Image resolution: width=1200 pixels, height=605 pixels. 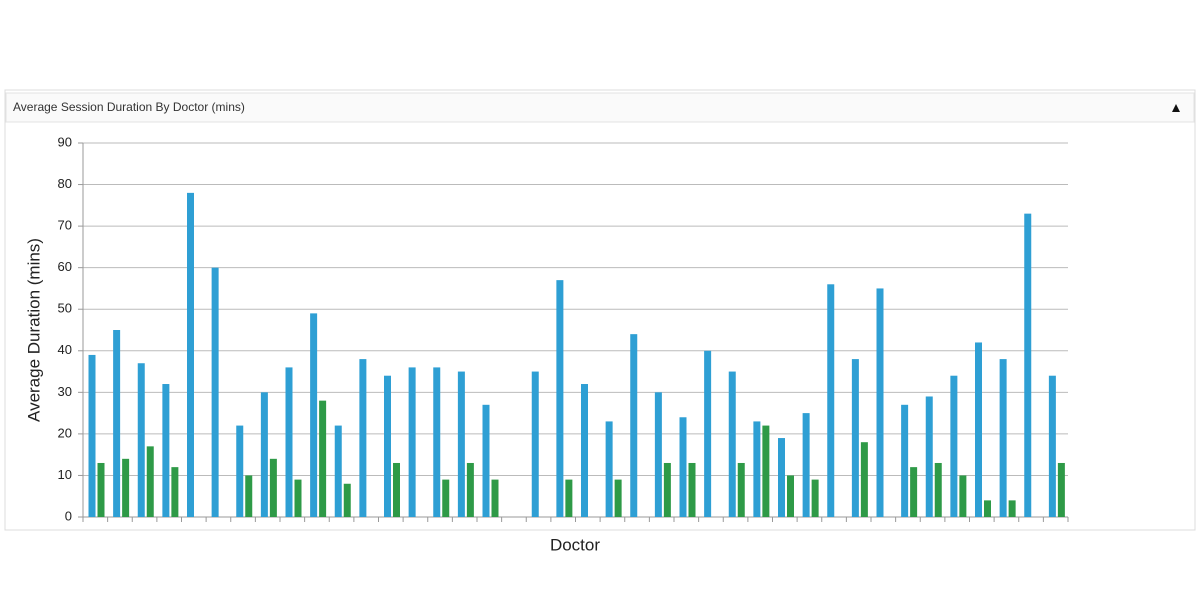 I want to click on y-tick-label: 30, so click(x=65, y=391).